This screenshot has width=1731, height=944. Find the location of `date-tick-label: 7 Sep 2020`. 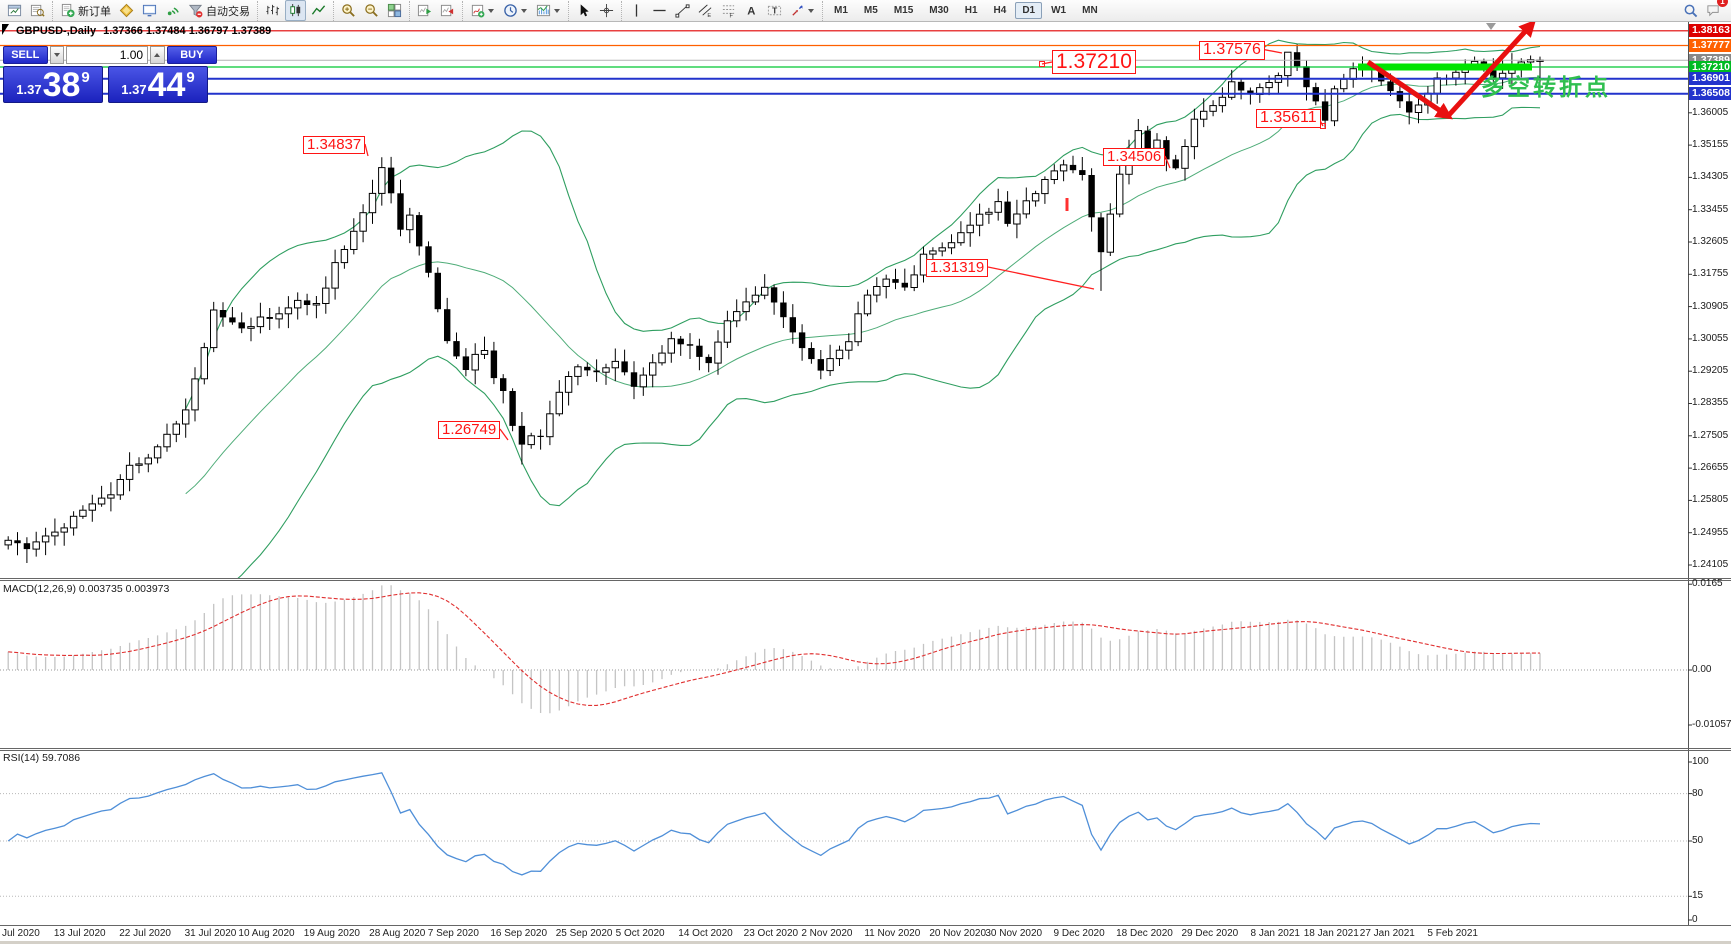

date-tick-label: 7 Sep 2020 is located at coordinates (453, 933).